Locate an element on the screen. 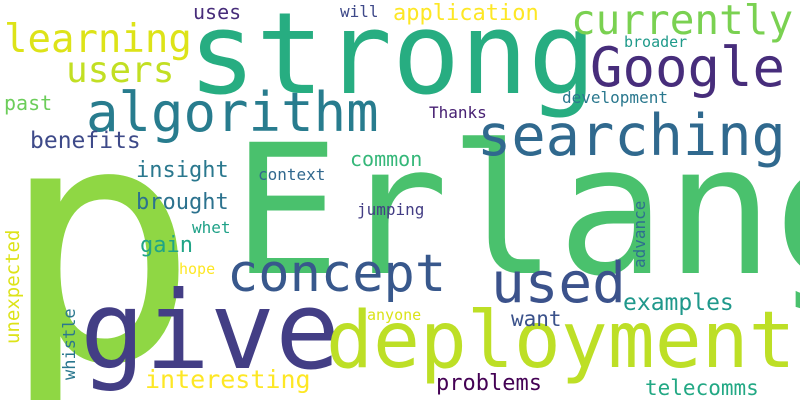 The width and height of the screenshot is (800, 400). word-telecomms: telecomms is located at coordinates (702, 388).